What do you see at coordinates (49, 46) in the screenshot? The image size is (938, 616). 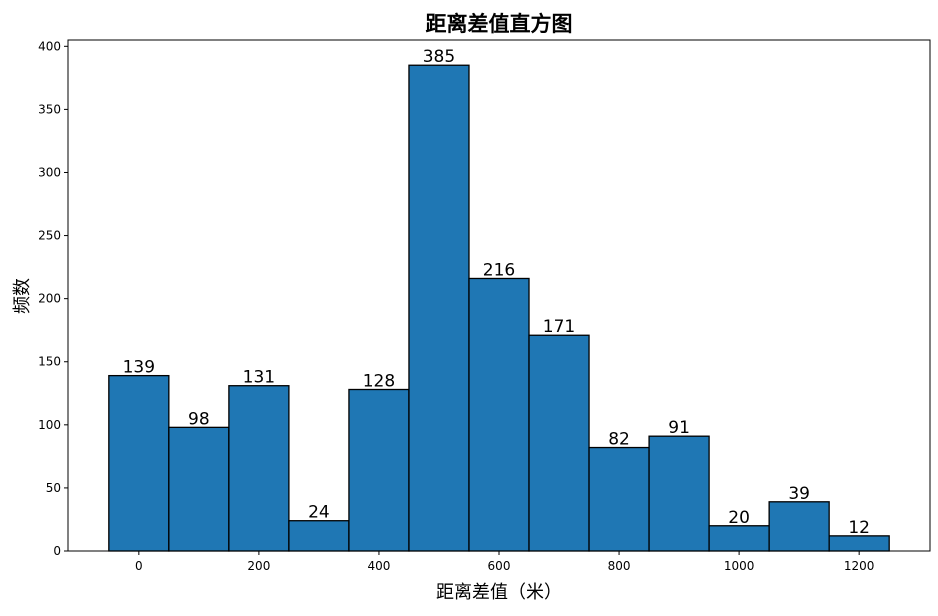 I see `y-tick-label: 400` at bounding box center [49, 46].